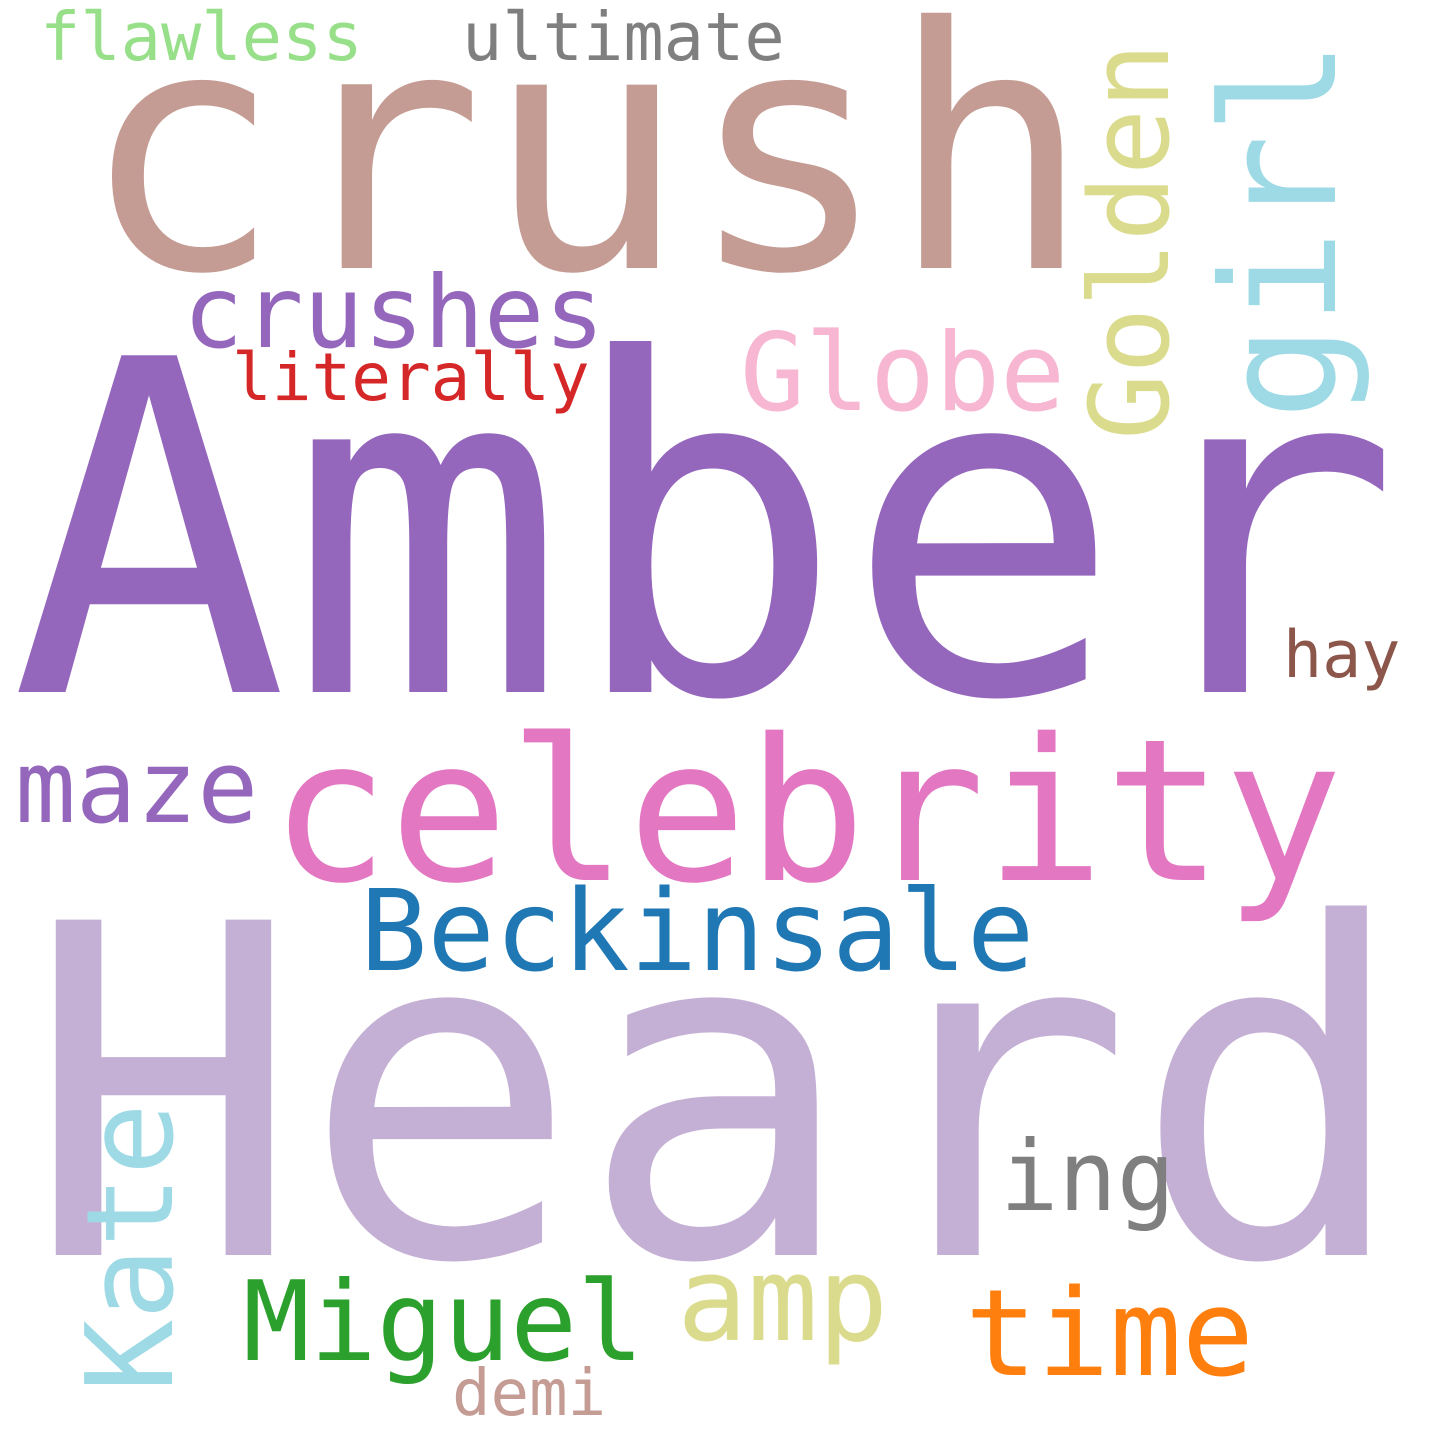  I want to click on word: girl, so click(1281, 230).